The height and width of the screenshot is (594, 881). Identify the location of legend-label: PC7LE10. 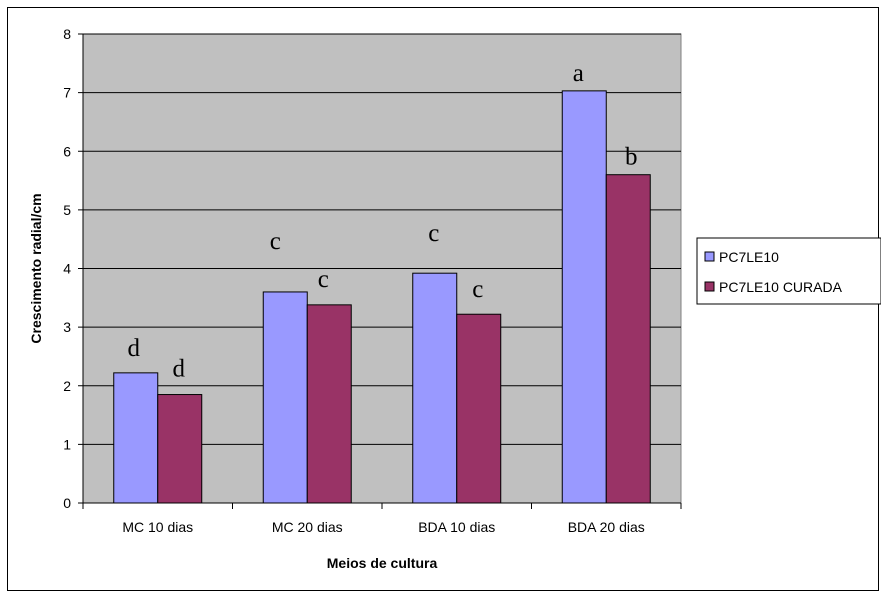
(749, 257).